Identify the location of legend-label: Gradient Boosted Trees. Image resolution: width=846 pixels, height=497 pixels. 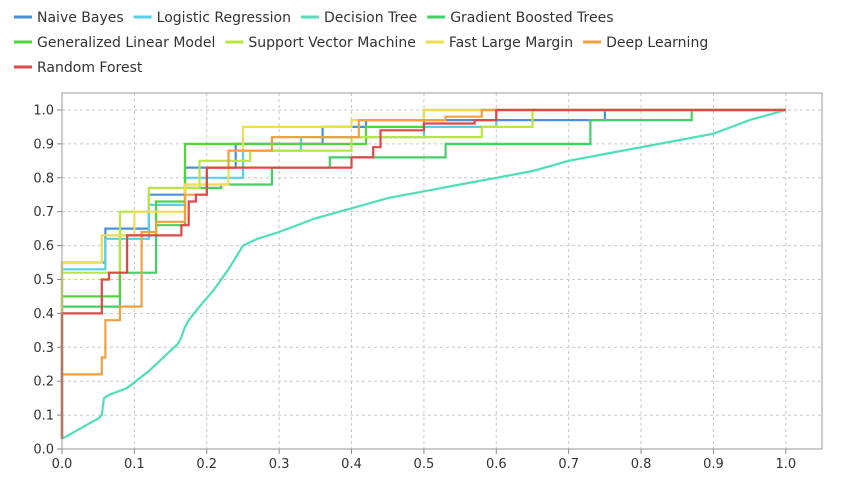
(531, 18).